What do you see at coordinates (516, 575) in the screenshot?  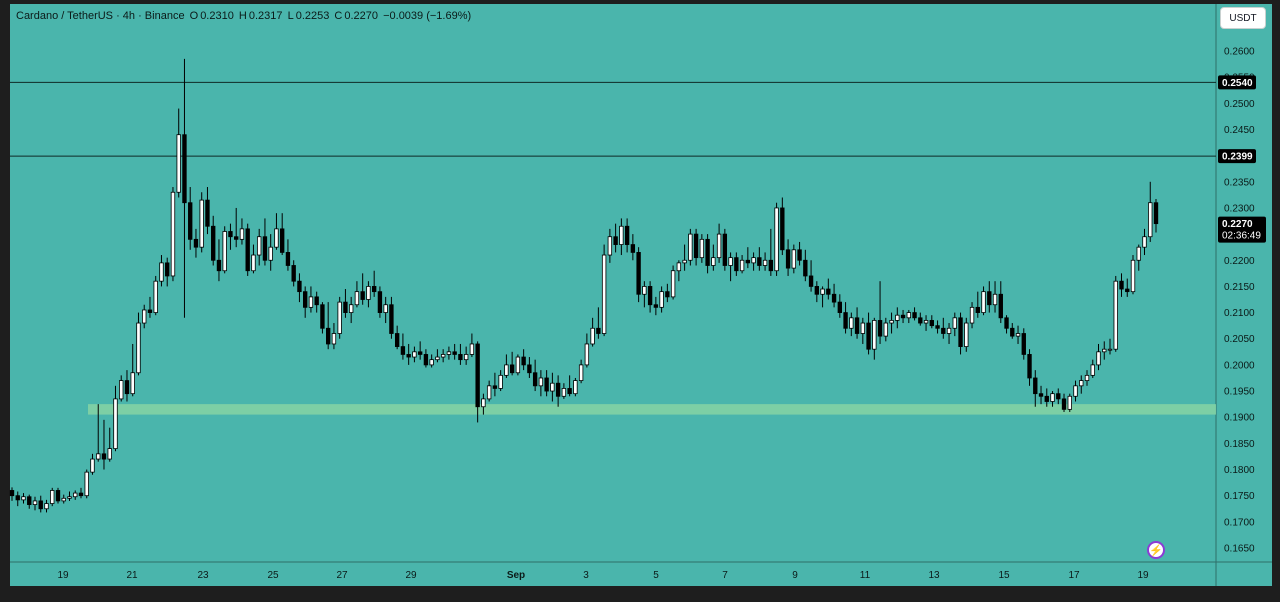 I see `x-tick-label: Sep` at bounding box center [516, 575].